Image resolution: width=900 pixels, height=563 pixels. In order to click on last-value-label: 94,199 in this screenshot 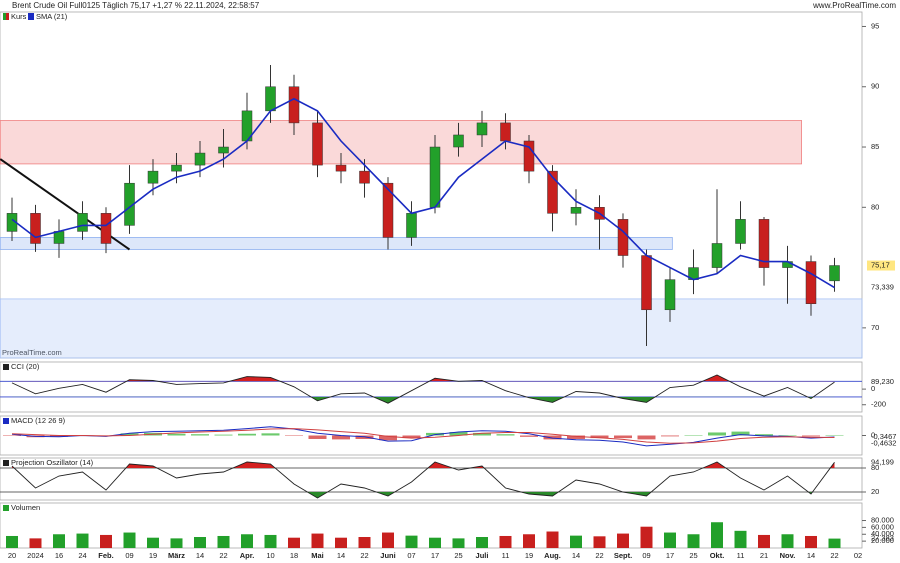, I will do `click(882, 461)`.